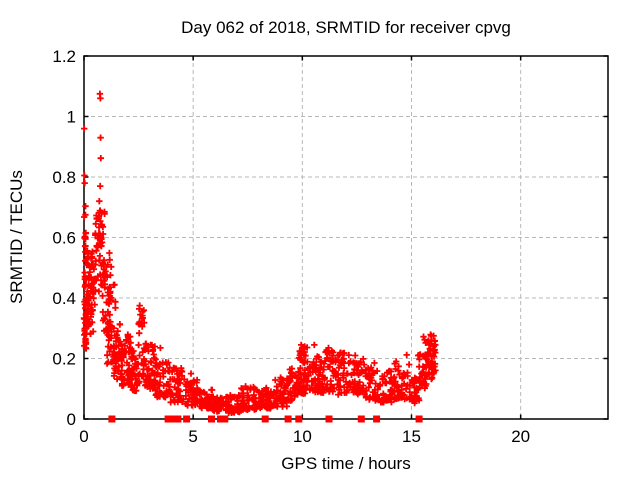  I want to click on x-axis-label: GPS time / hours, so click(345, 463).